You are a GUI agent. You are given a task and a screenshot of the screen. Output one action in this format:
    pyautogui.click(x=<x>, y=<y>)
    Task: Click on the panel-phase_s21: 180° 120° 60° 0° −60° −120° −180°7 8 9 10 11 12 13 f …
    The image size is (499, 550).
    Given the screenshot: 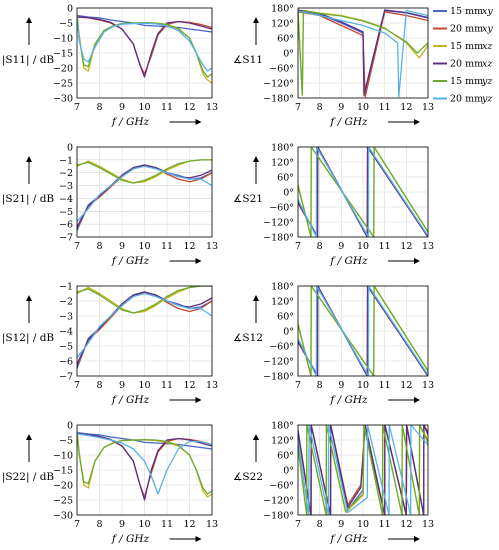 What is the action you would take?
    pyautogui.click(x=333, y=205)
    